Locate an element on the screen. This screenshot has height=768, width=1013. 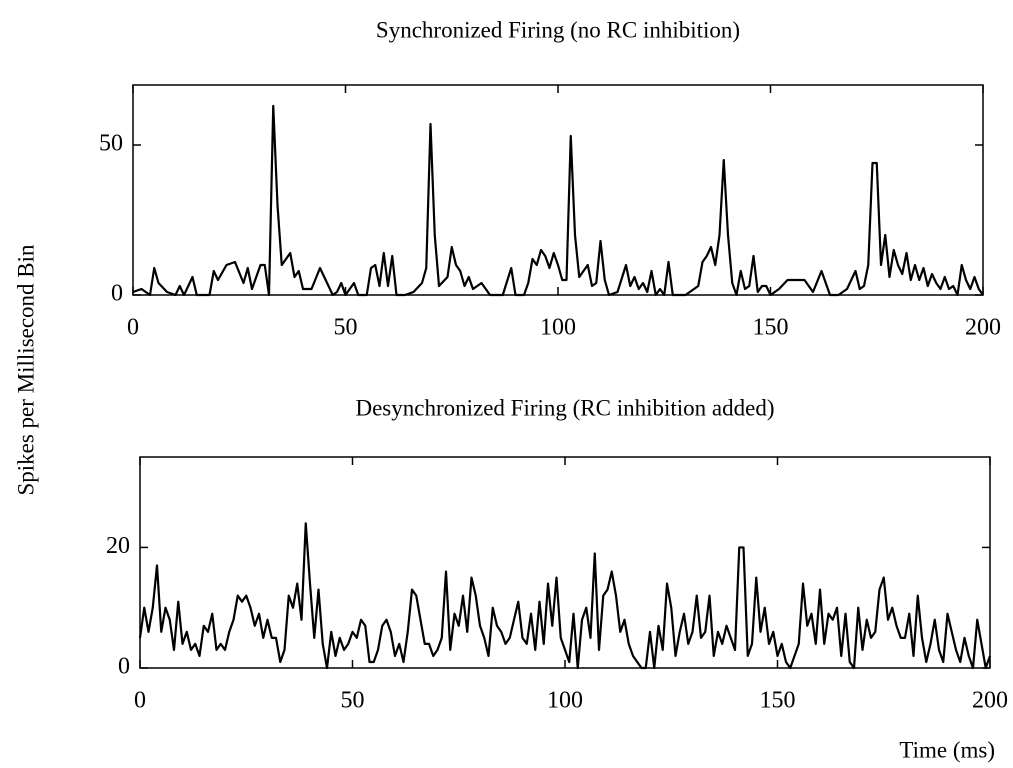
y-axis-label: Spikes per Millisecond Bin is located at coordinates (25, 370).